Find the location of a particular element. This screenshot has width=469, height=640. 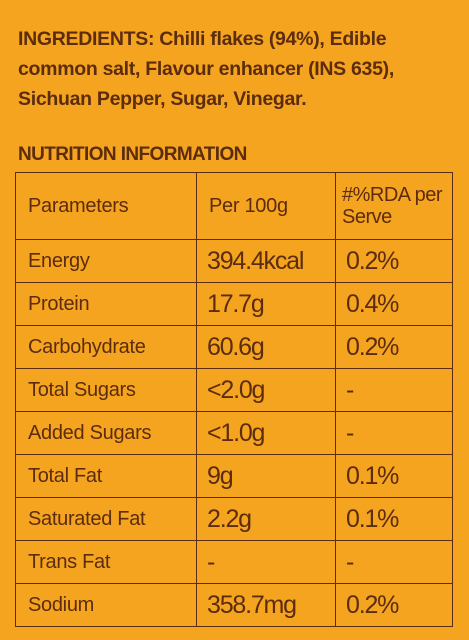

table-cell: #%RDA per Serve is located at coordinates (394, 206).